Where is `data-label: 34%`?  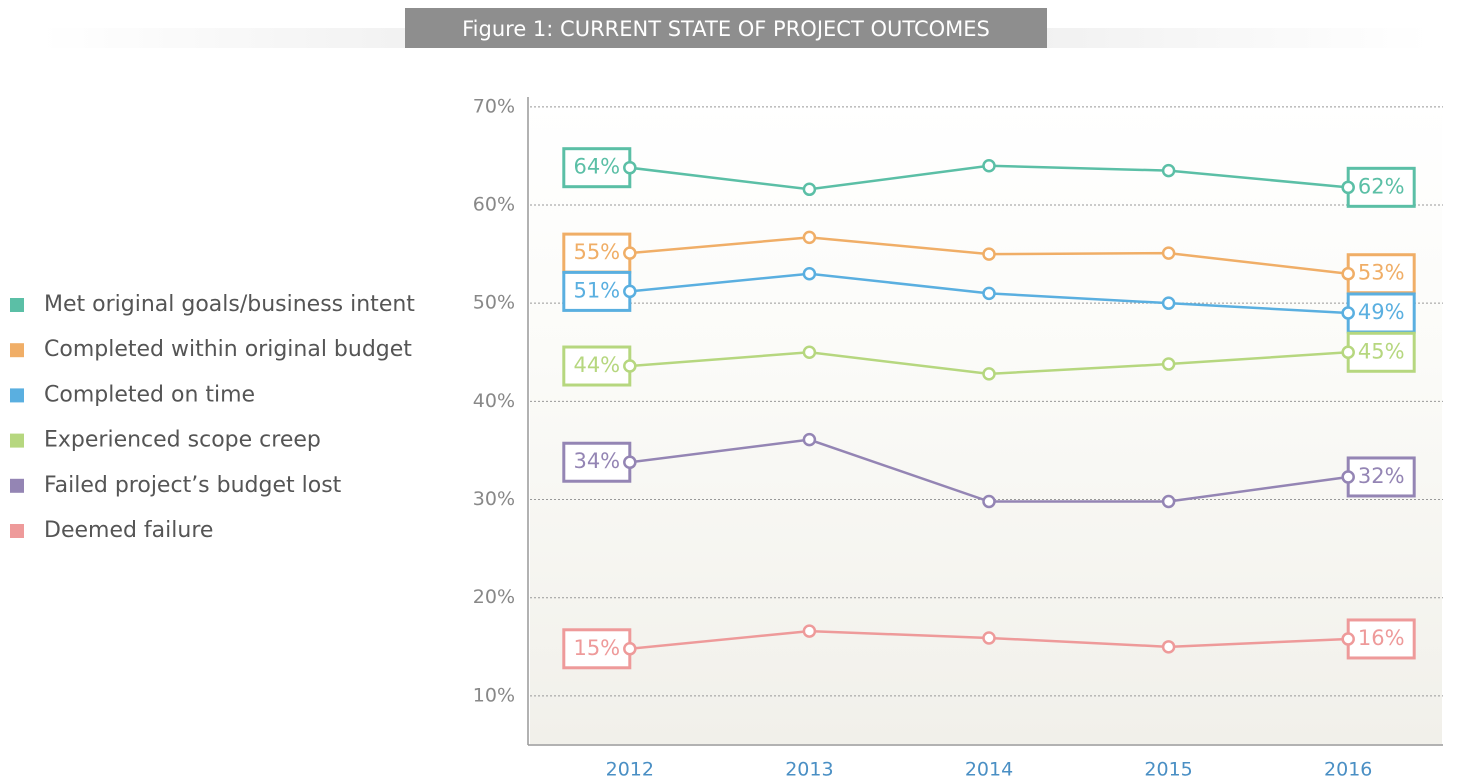 data-label: 34% is located at coordinates (596, 461).